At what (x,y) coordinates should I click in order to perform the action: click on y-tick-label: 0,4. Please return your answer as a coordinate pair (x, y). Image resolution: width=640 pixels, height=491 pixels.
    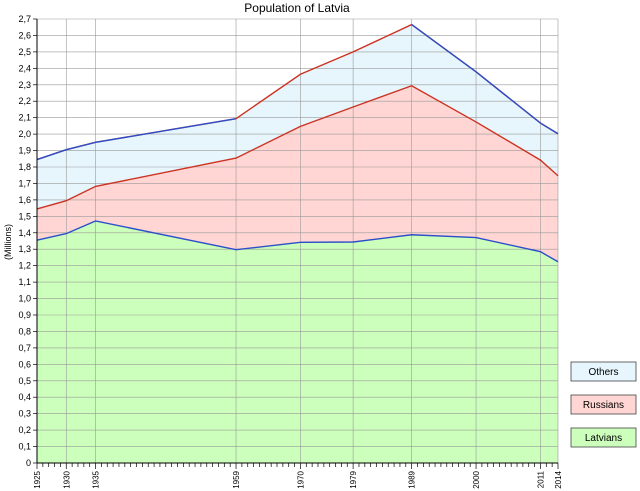
    Looking at the image, I should click on (24, 397).